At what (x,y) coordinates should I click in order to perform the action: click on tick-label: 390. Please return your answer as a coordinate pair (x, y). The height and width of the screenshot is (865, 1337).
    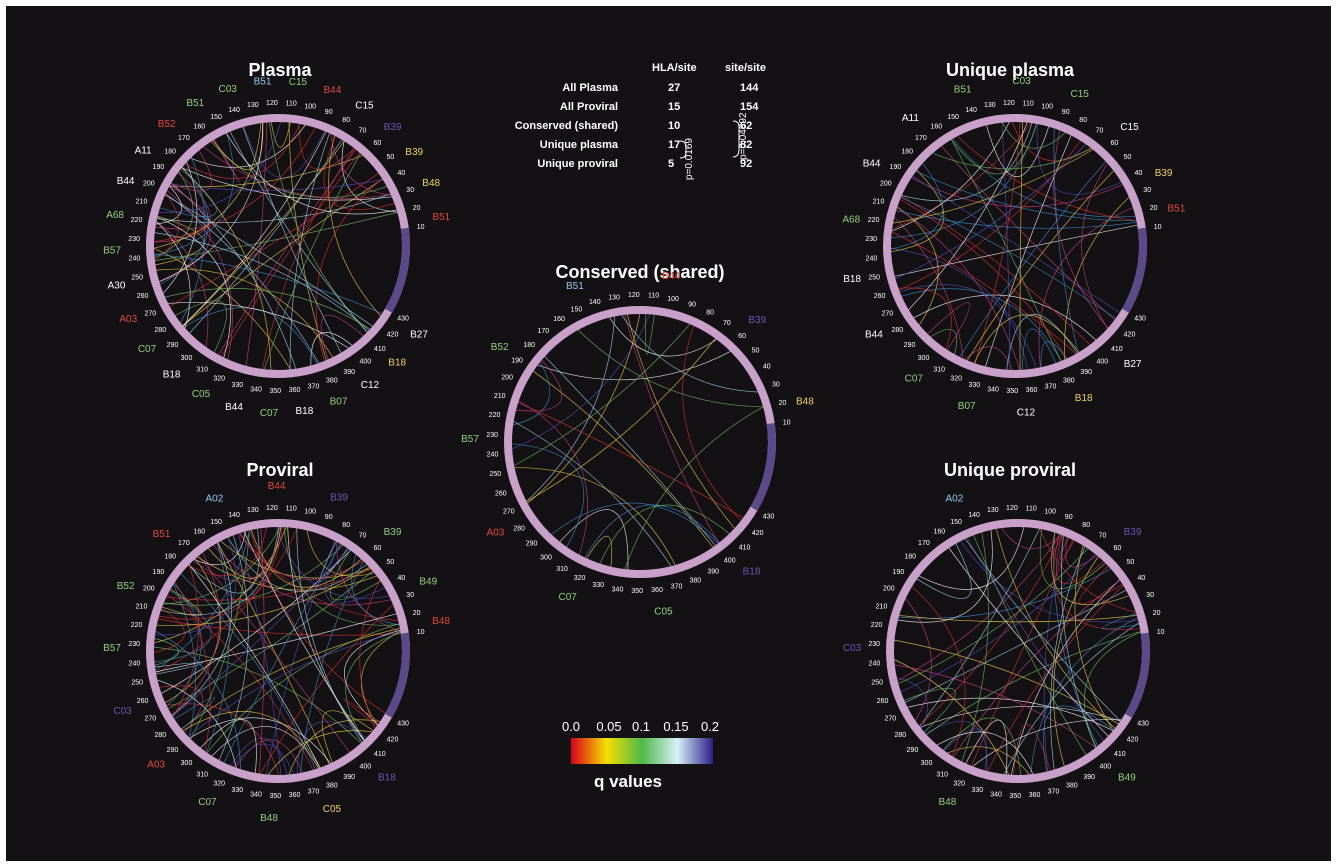
    Looking at the image, I should click on (1089, 777).